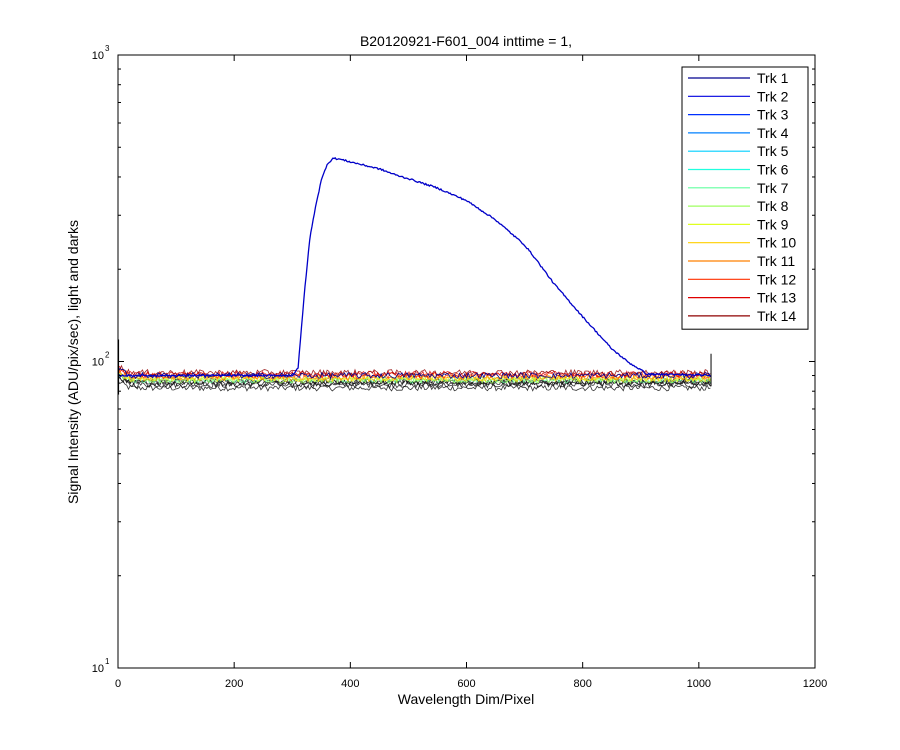 The width and height of the screenshot is (900, 750). I want to click on chart-title: B20120921-F601_004 inttime = 1,, so click(466, 41).